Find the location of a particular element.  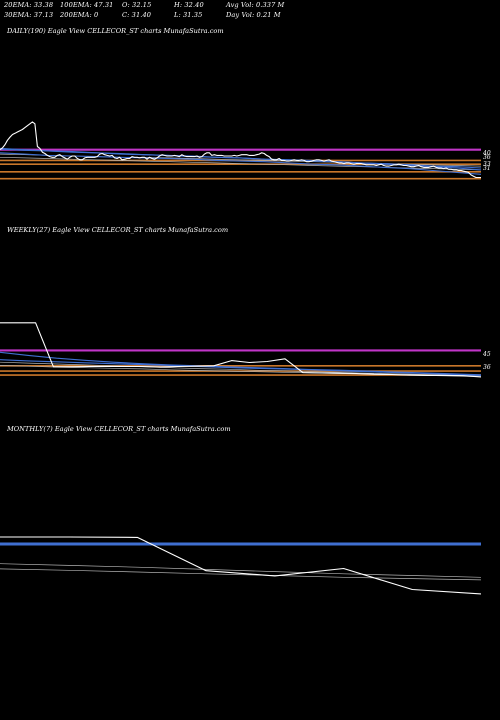

stat-avg-vol: Avg Vol: 0.337 M is located at coordinates (255, 5).